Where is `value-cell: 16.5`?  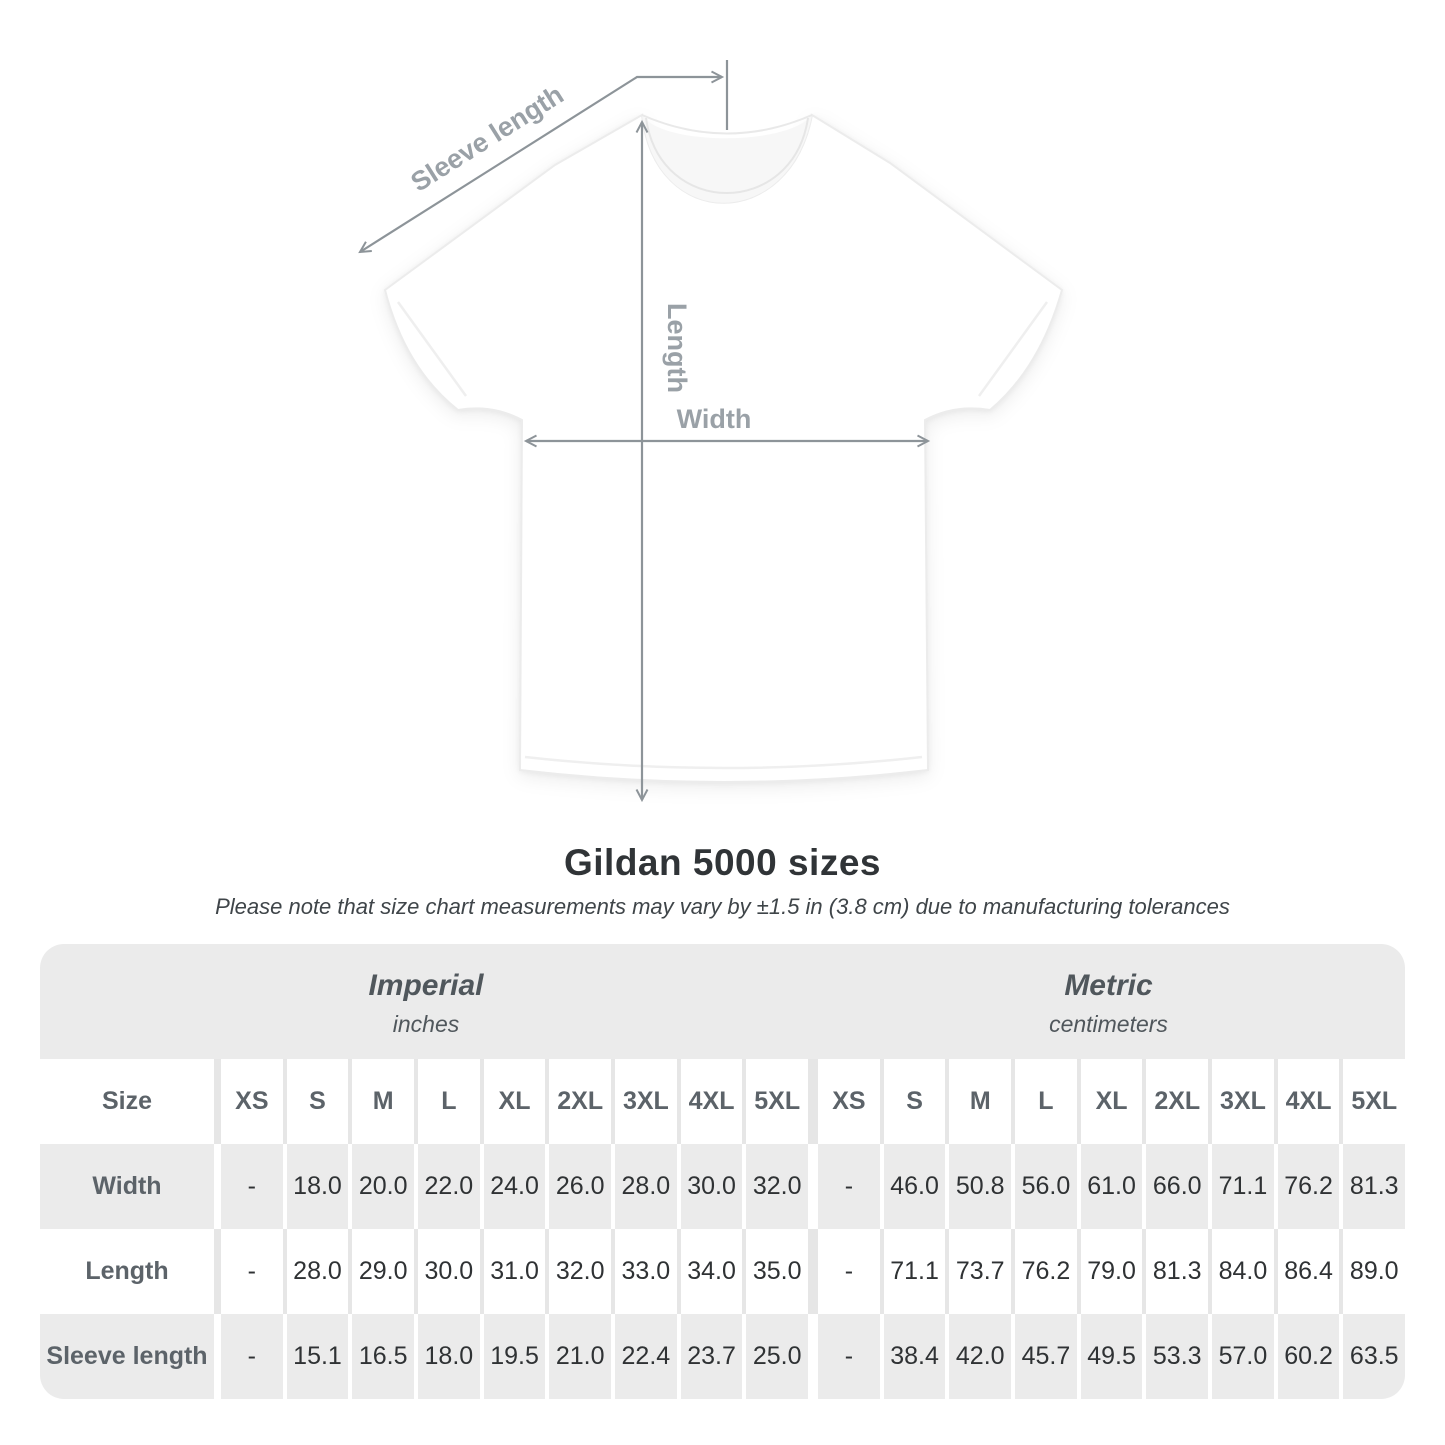 value-cell: 16.5 is located at coordinates (383, 1356).